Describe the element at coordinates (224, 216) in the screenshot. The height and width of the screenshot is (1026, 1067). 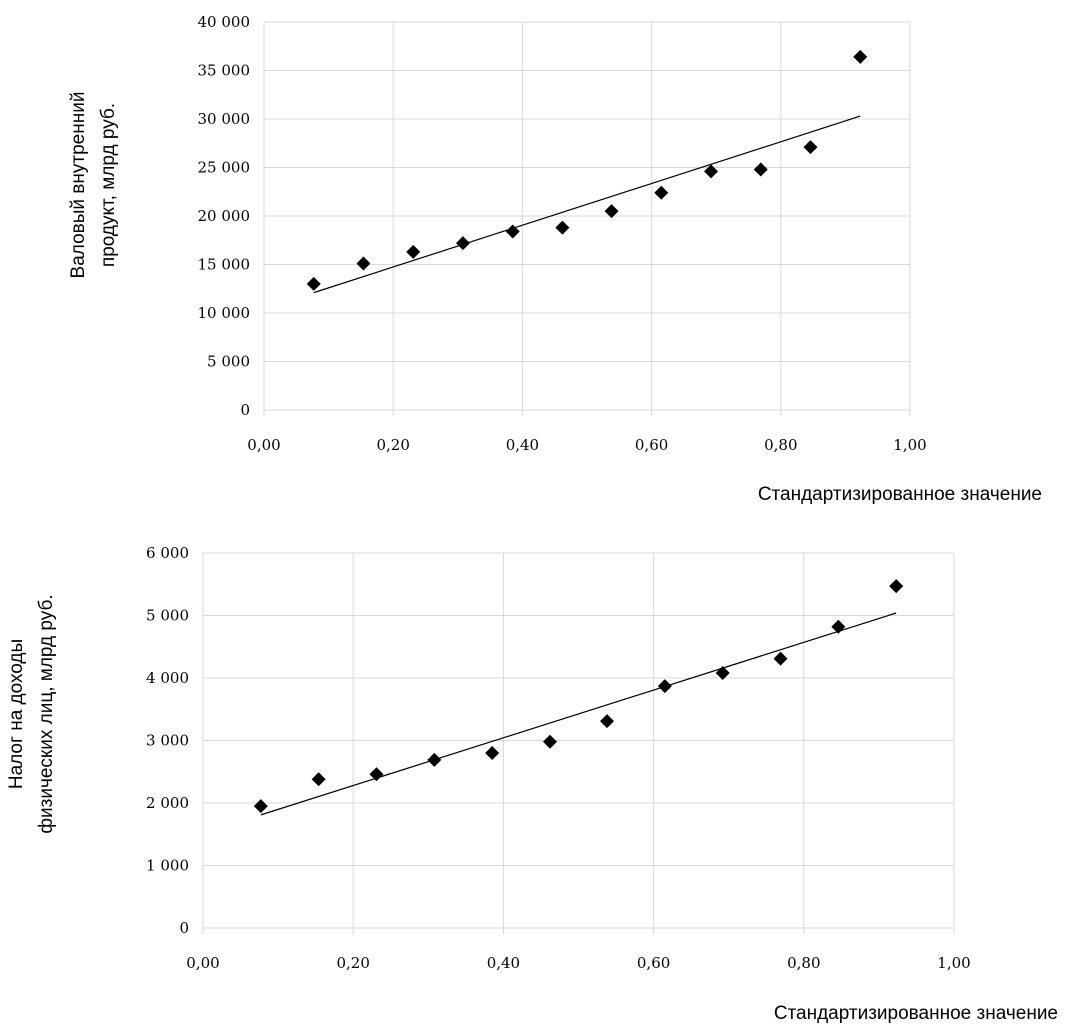
I see `y-tick-label: 20 000` at that location.